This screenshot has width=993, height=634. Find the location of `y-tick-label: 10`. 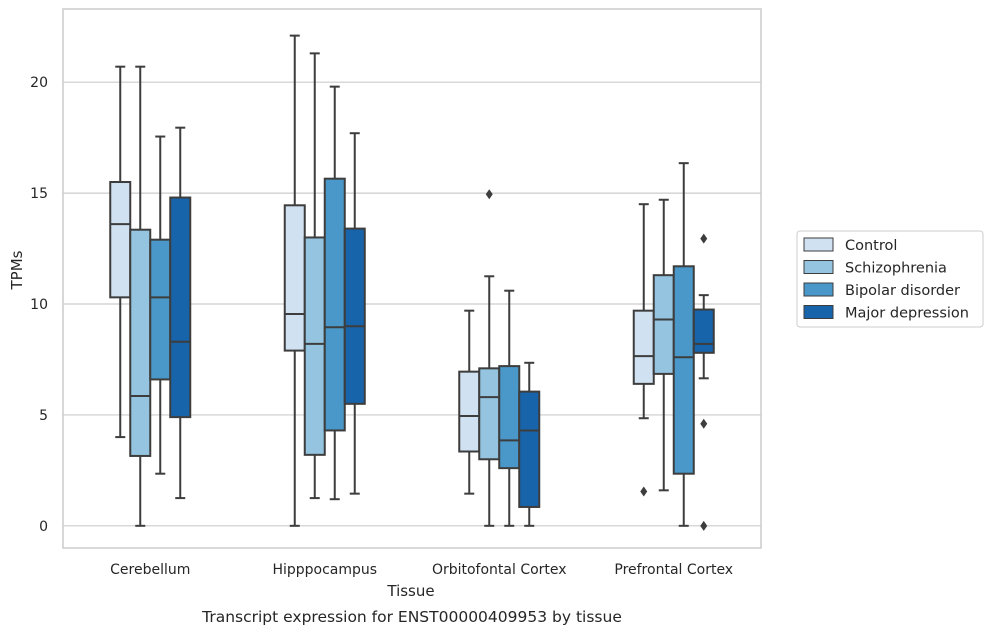

y-tick-label: 10 is located at coordinates (39, 305).